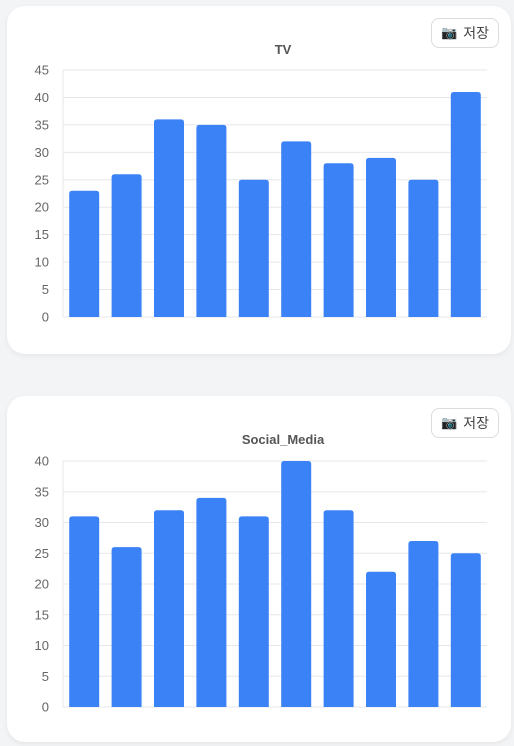 The width and height of the screenshot is (514, 746). I want to click on y-tick-label: 45, so click(42, 70).